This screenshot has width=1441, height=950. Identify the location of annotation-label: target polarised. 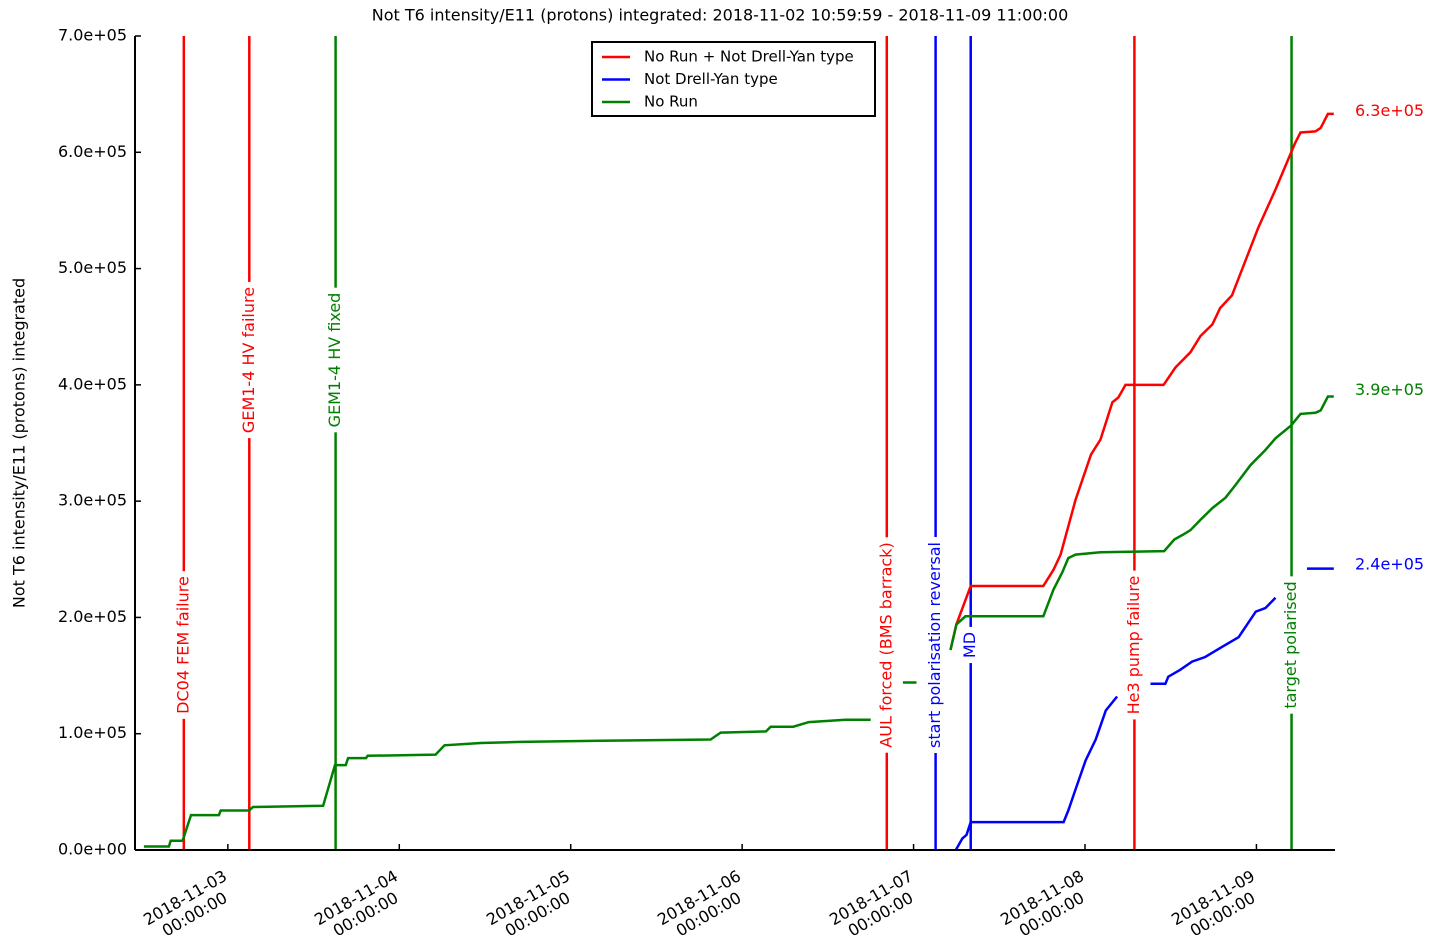
(1290, 644).